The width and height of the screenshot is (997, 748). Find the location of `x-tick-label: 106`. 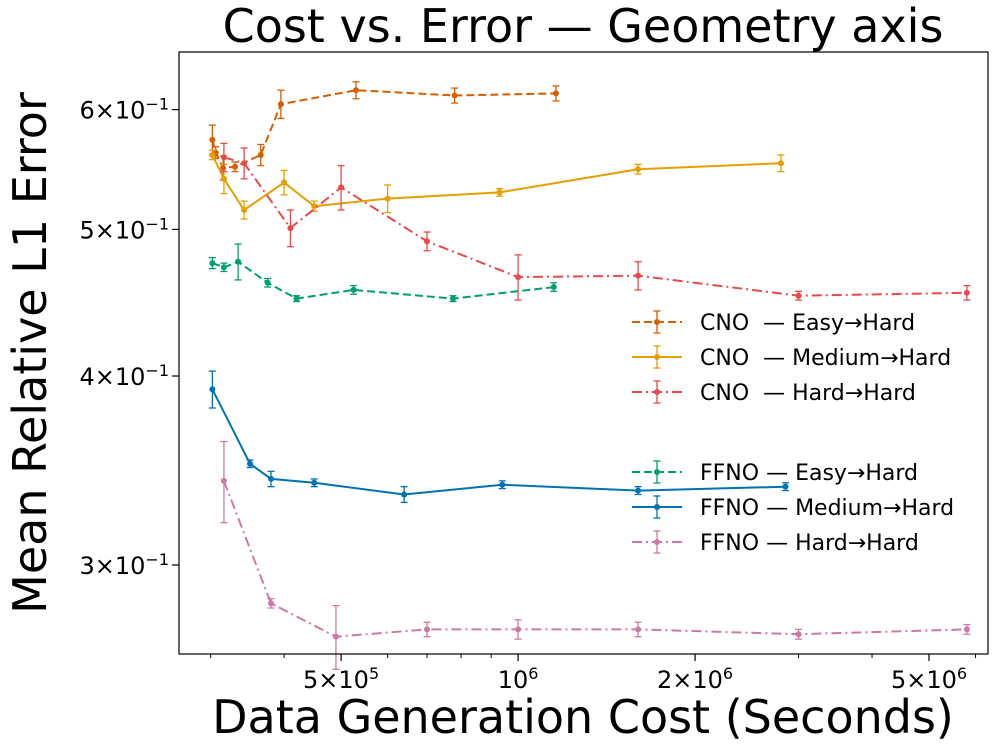

x-tick-label: 106 is located at coordinates (518, 679).